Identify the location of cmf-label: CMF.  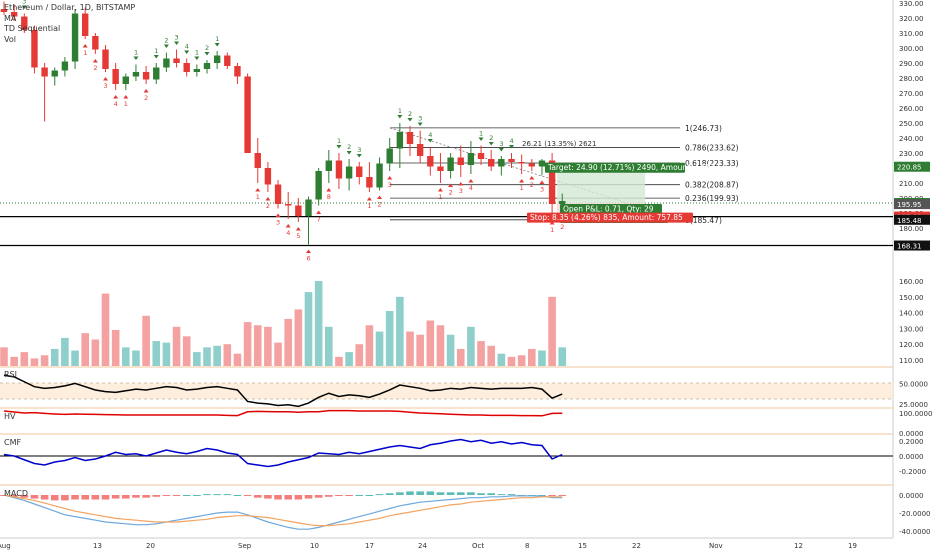
(13, 442).